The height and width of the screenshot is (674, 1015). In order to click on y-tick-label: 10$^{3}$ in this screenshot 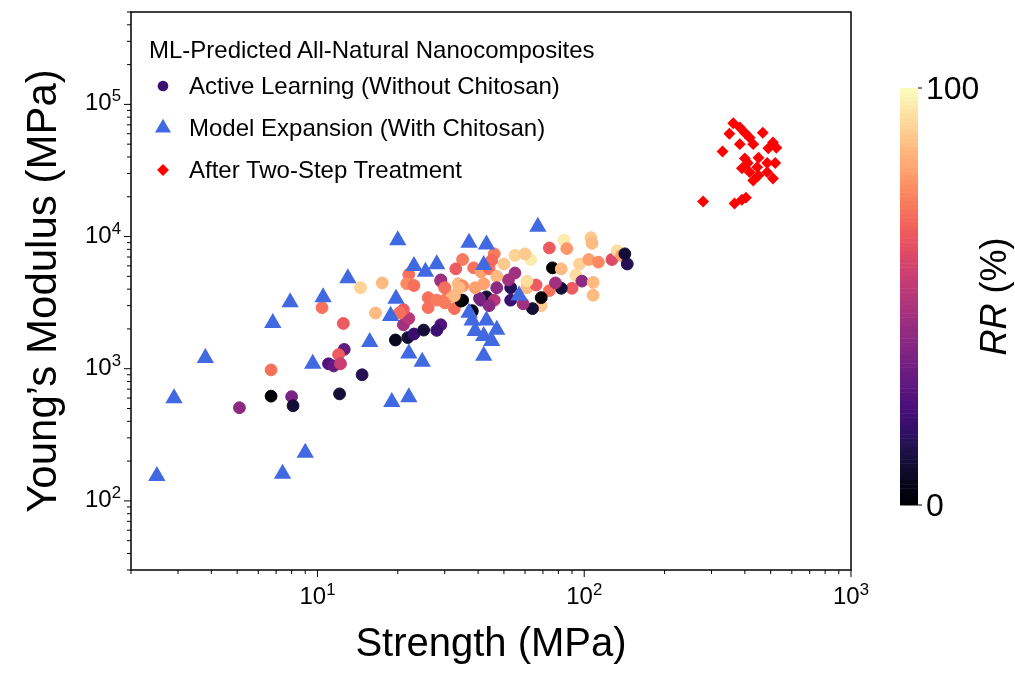, I will do `click(102, 365)`.